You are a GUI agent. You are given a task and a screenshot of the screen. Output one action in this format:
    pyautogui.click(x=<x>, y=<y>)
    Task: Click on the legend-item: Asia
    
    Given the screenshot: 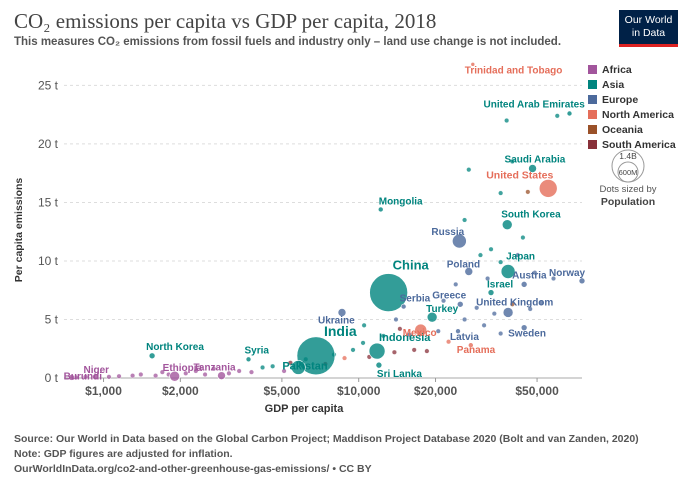 What is the action you would take?
    pyautogui.click(x=632, y=84)
    